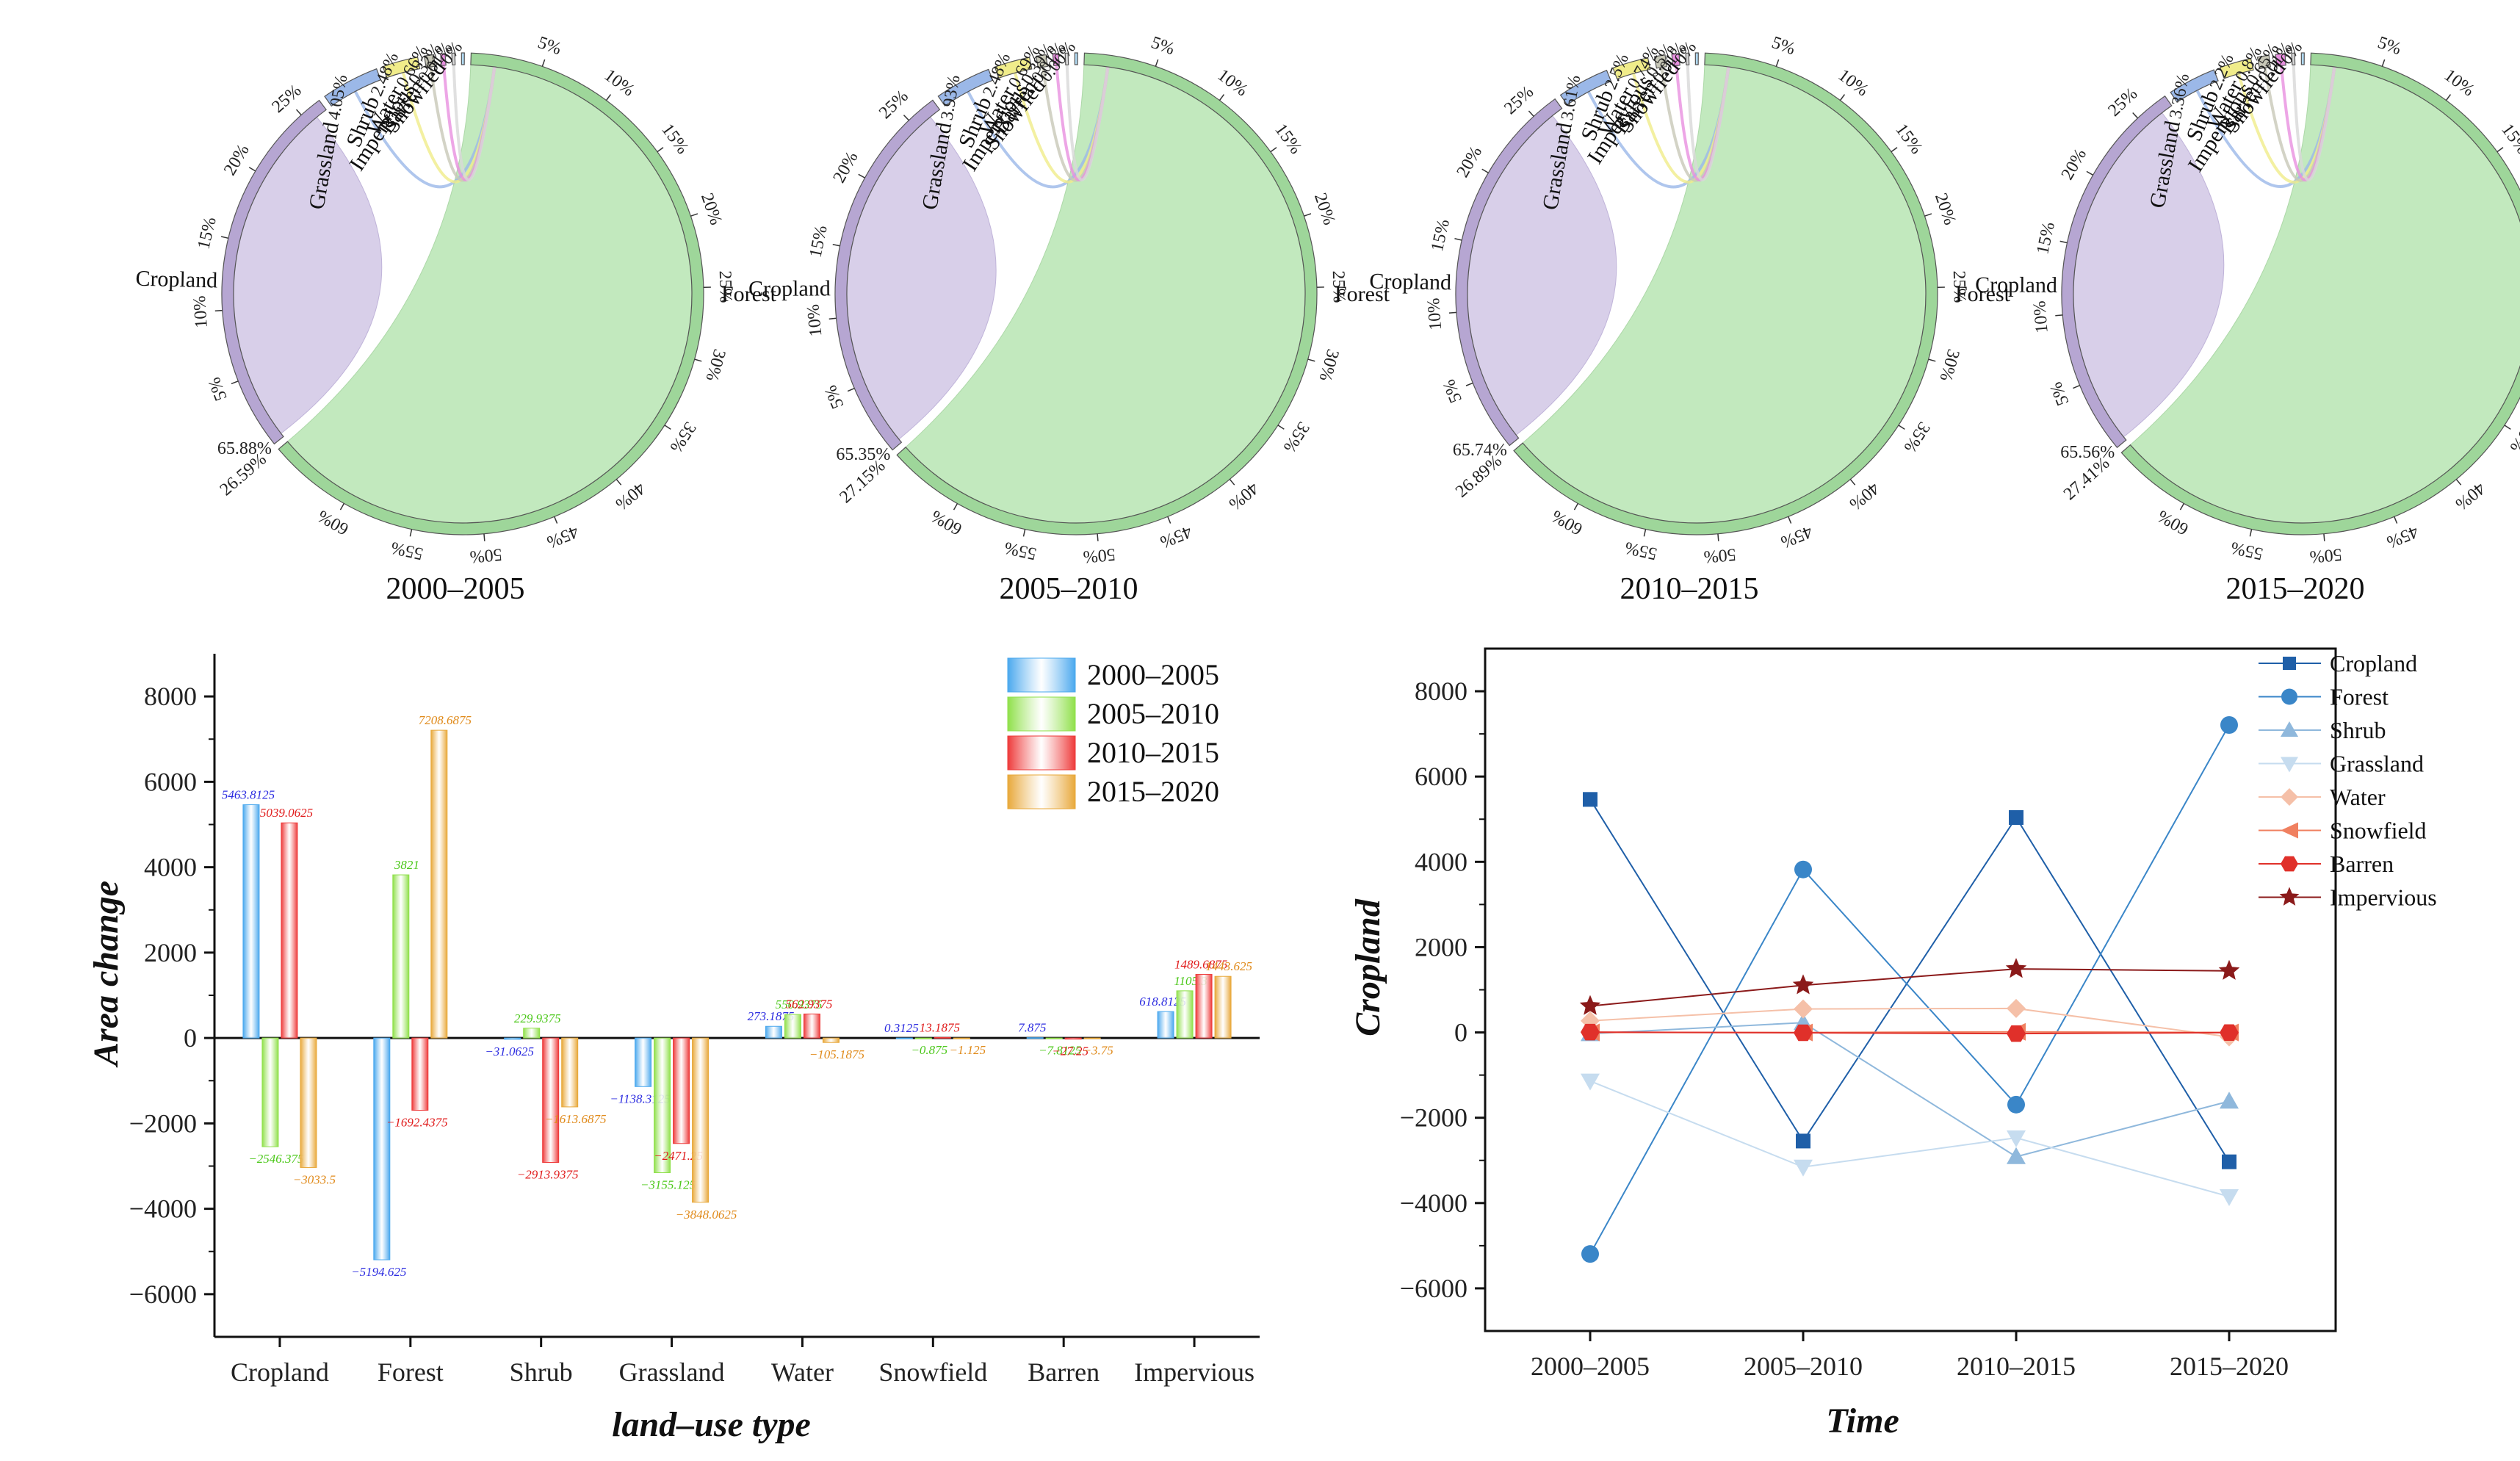 This screenshot has width=2520, height=1461. What do you see at coordinates (674, 139) in the screenshot?
I see `chord-tick-label: 15%` at bounding box center [674, 139].